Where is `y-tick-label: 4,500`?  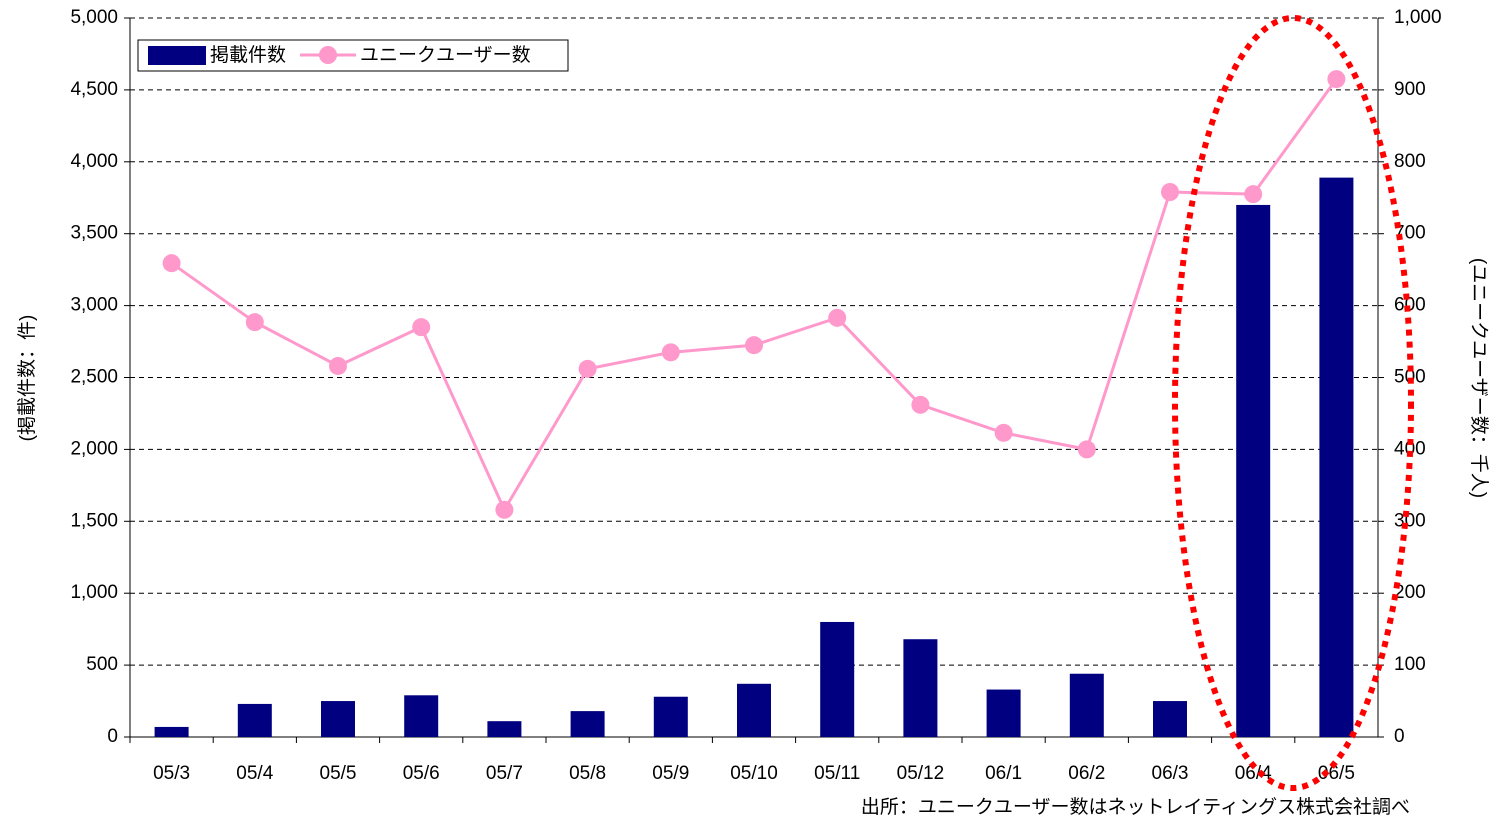 y-tick-label: 4,500 is located at coordinates (94, 89).